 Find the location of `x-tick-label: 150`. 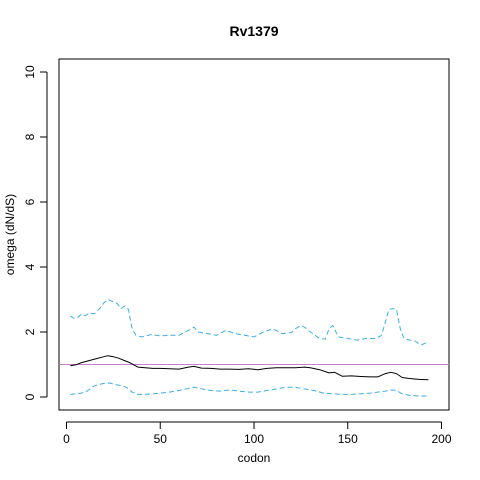

x-tick-label: 150 is located at coordinates (348, 439).